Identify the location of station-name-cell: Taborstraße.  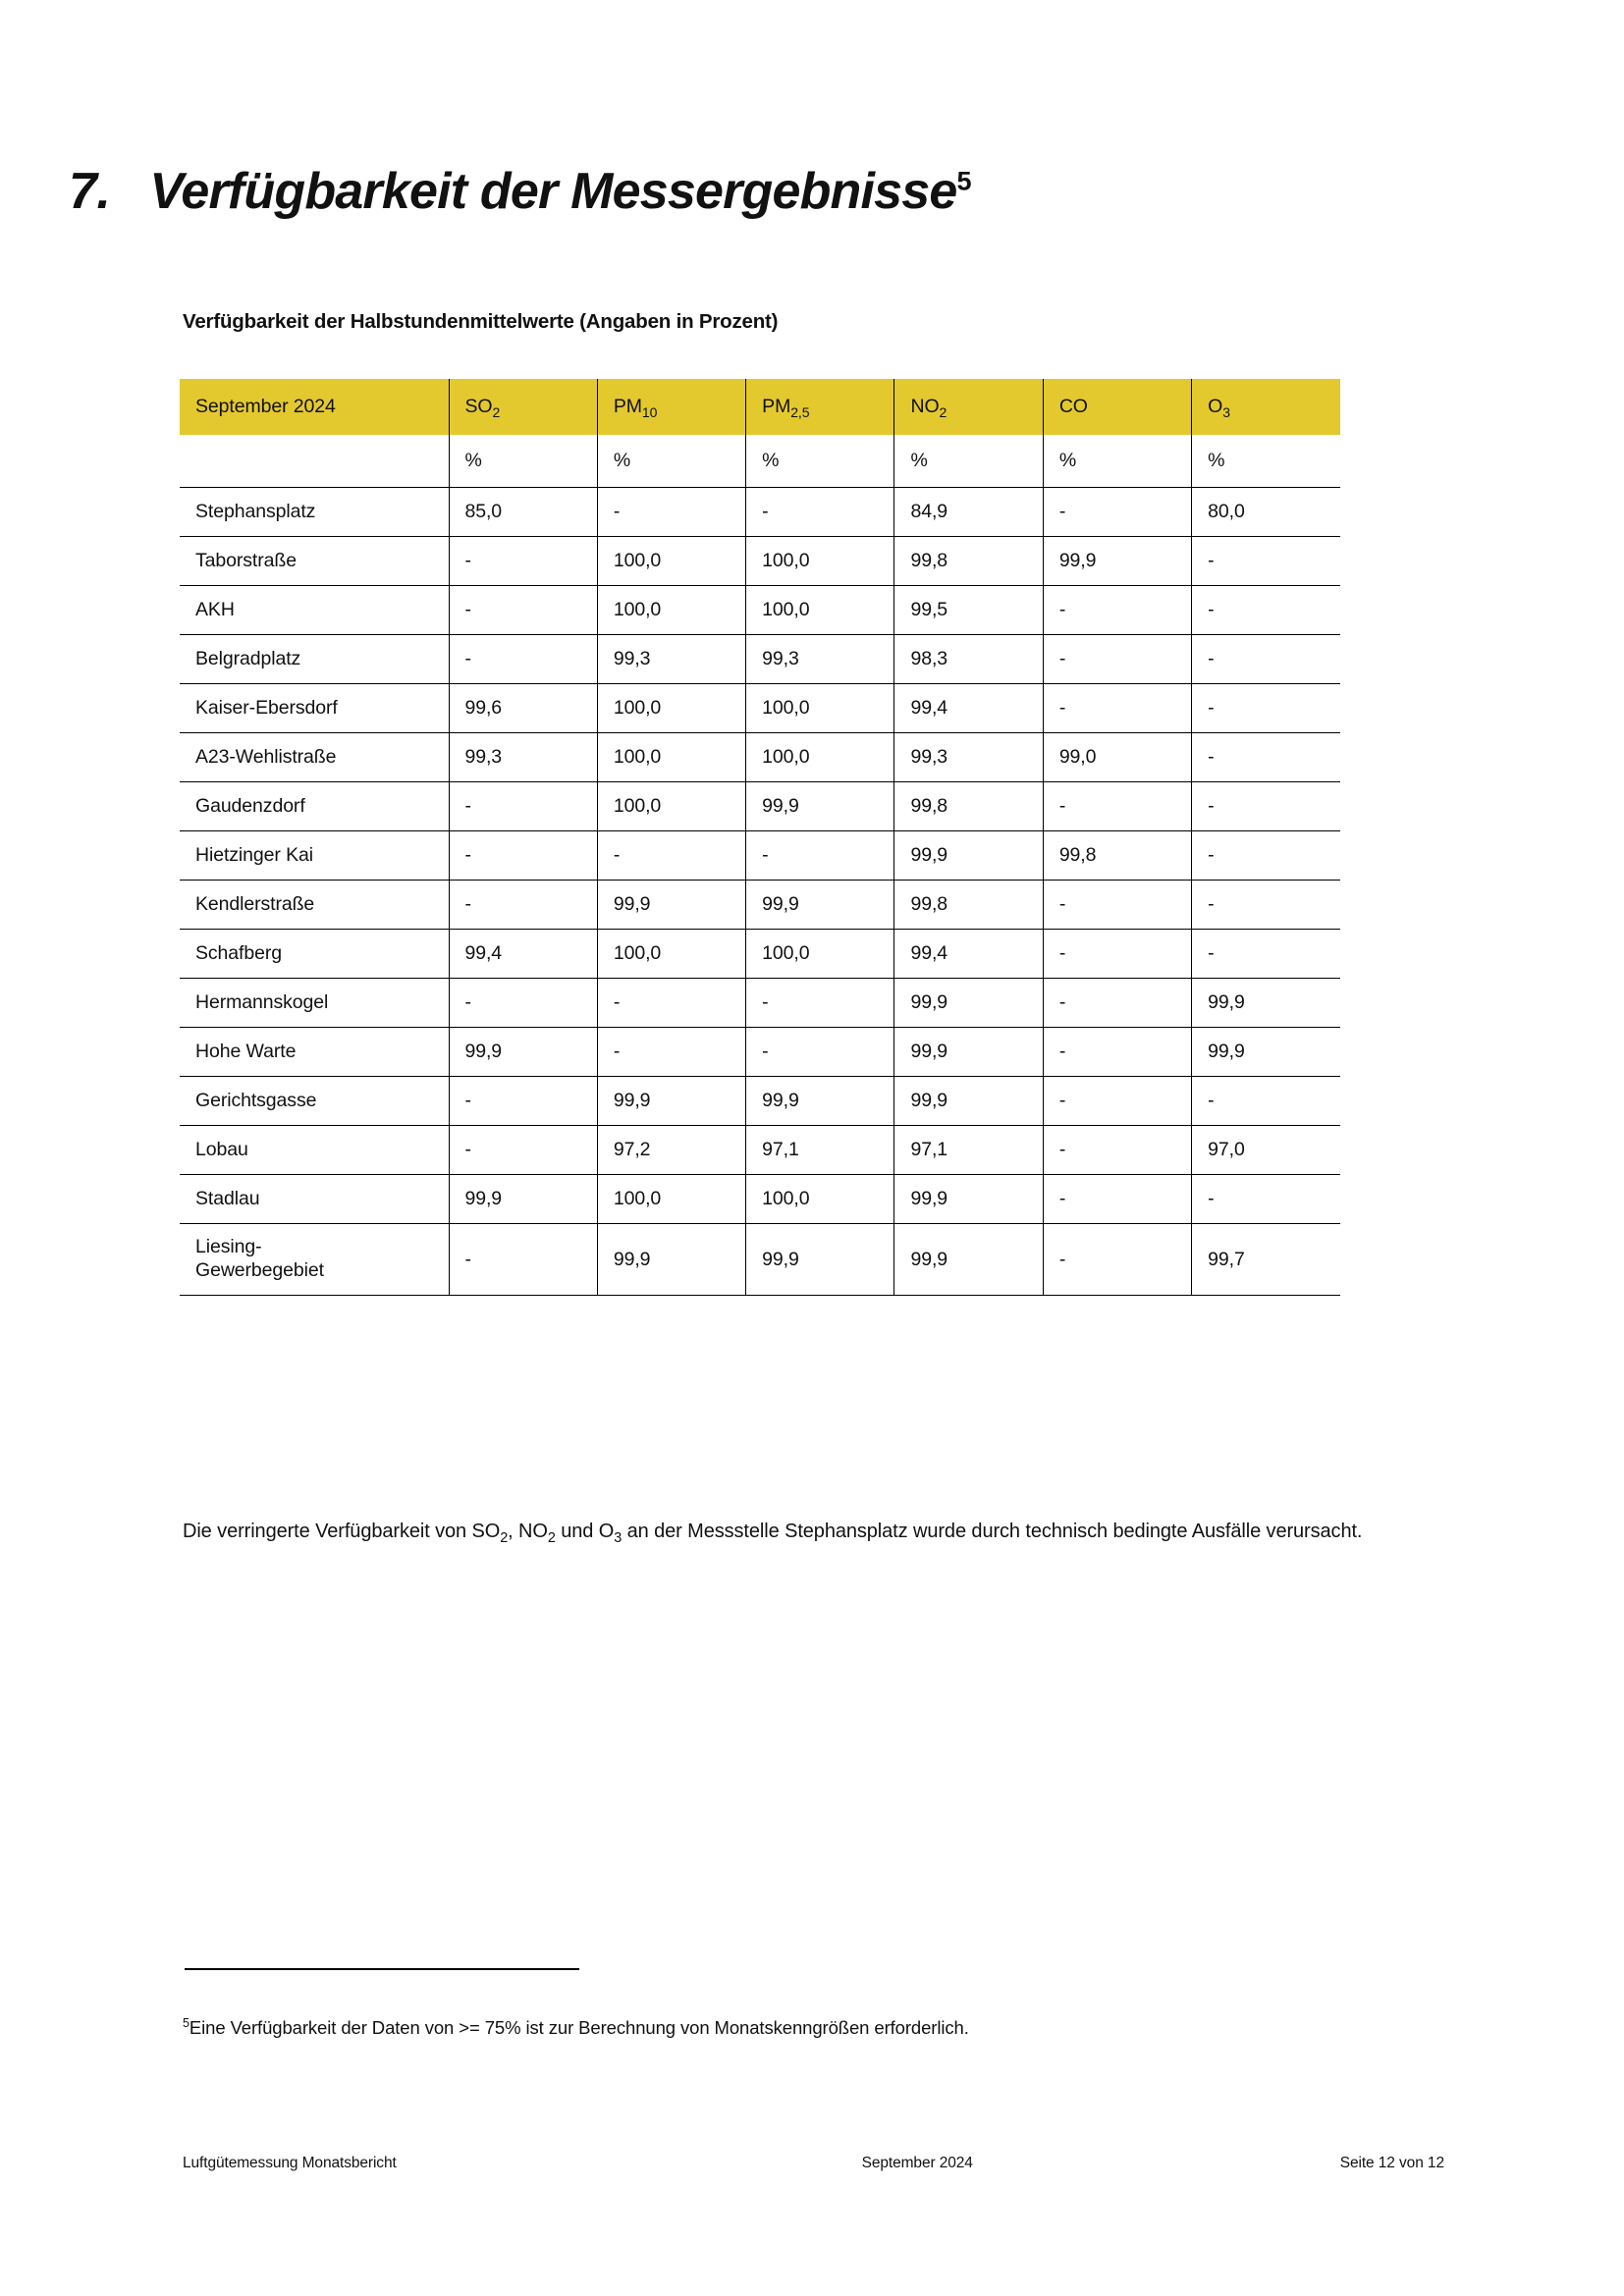
(315, 561).